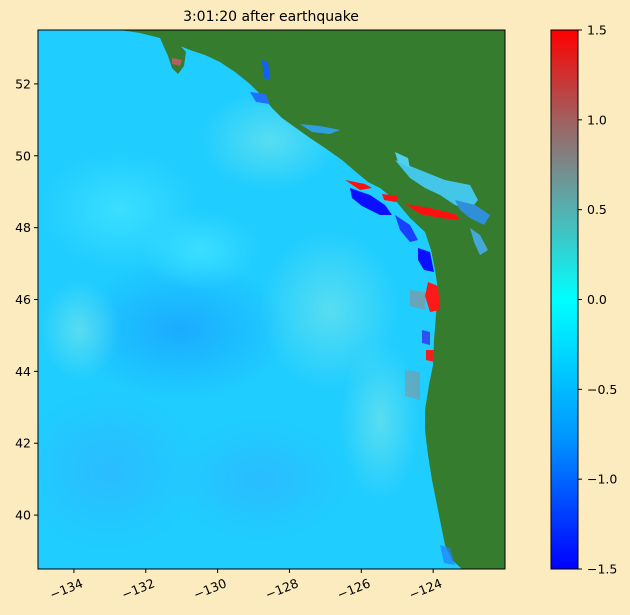 Image resolution: width=630 pixels, height=615 pixels. What do you see at coordinates (209, 588) in the screenshot?
I see `x-tick-label: −130` at bounding box center [209, 588].